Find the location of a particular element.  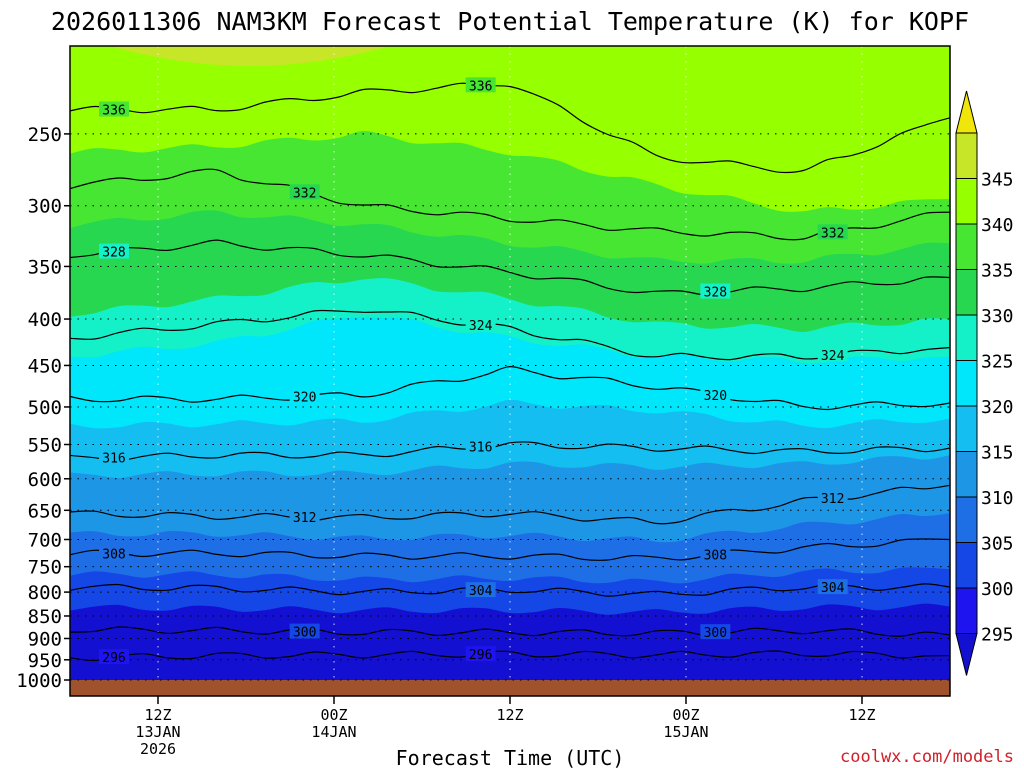

x-tick-label-18-1: 14JAN is located at coordinates (333, 732).